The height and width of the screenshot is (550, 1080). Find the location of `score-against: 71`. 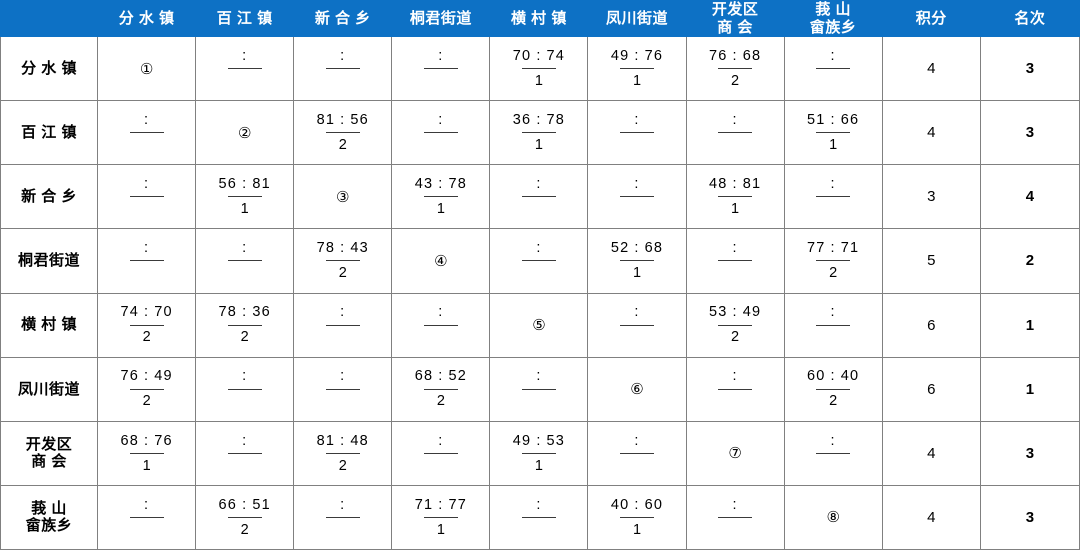

score-against: 71 is located at coordinates (850, 248).